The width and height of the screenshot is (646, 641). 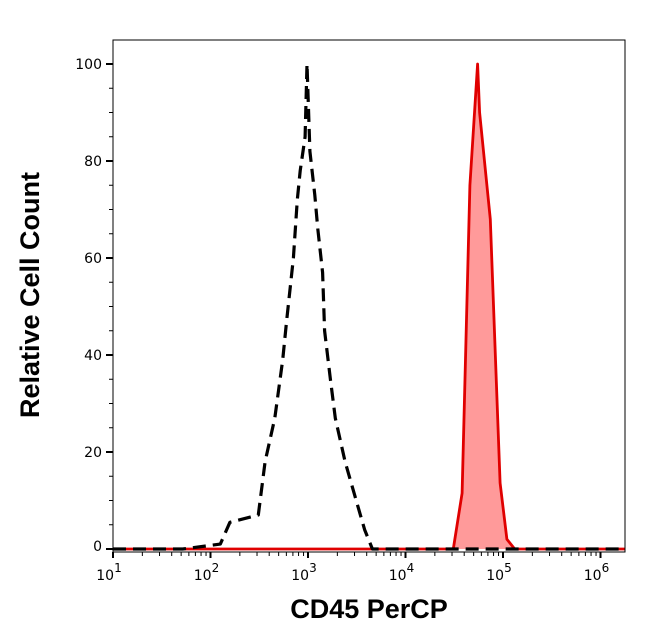 What do you see at coordinates (93, 453) in the screenshot?
I see `y-tick-label: 20` at bounding box center [93, 453].